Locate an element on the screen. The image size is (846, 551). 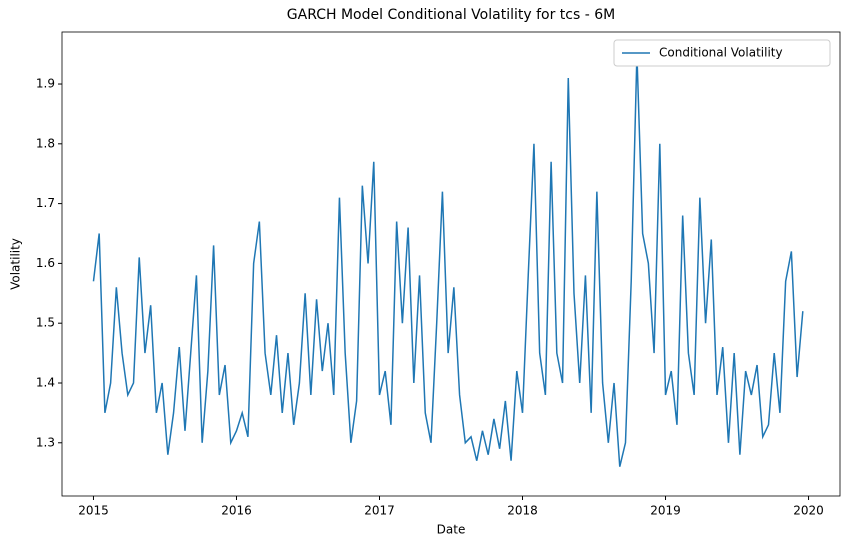
x-tick-label: 2019 is located at coordinates (665, 511).